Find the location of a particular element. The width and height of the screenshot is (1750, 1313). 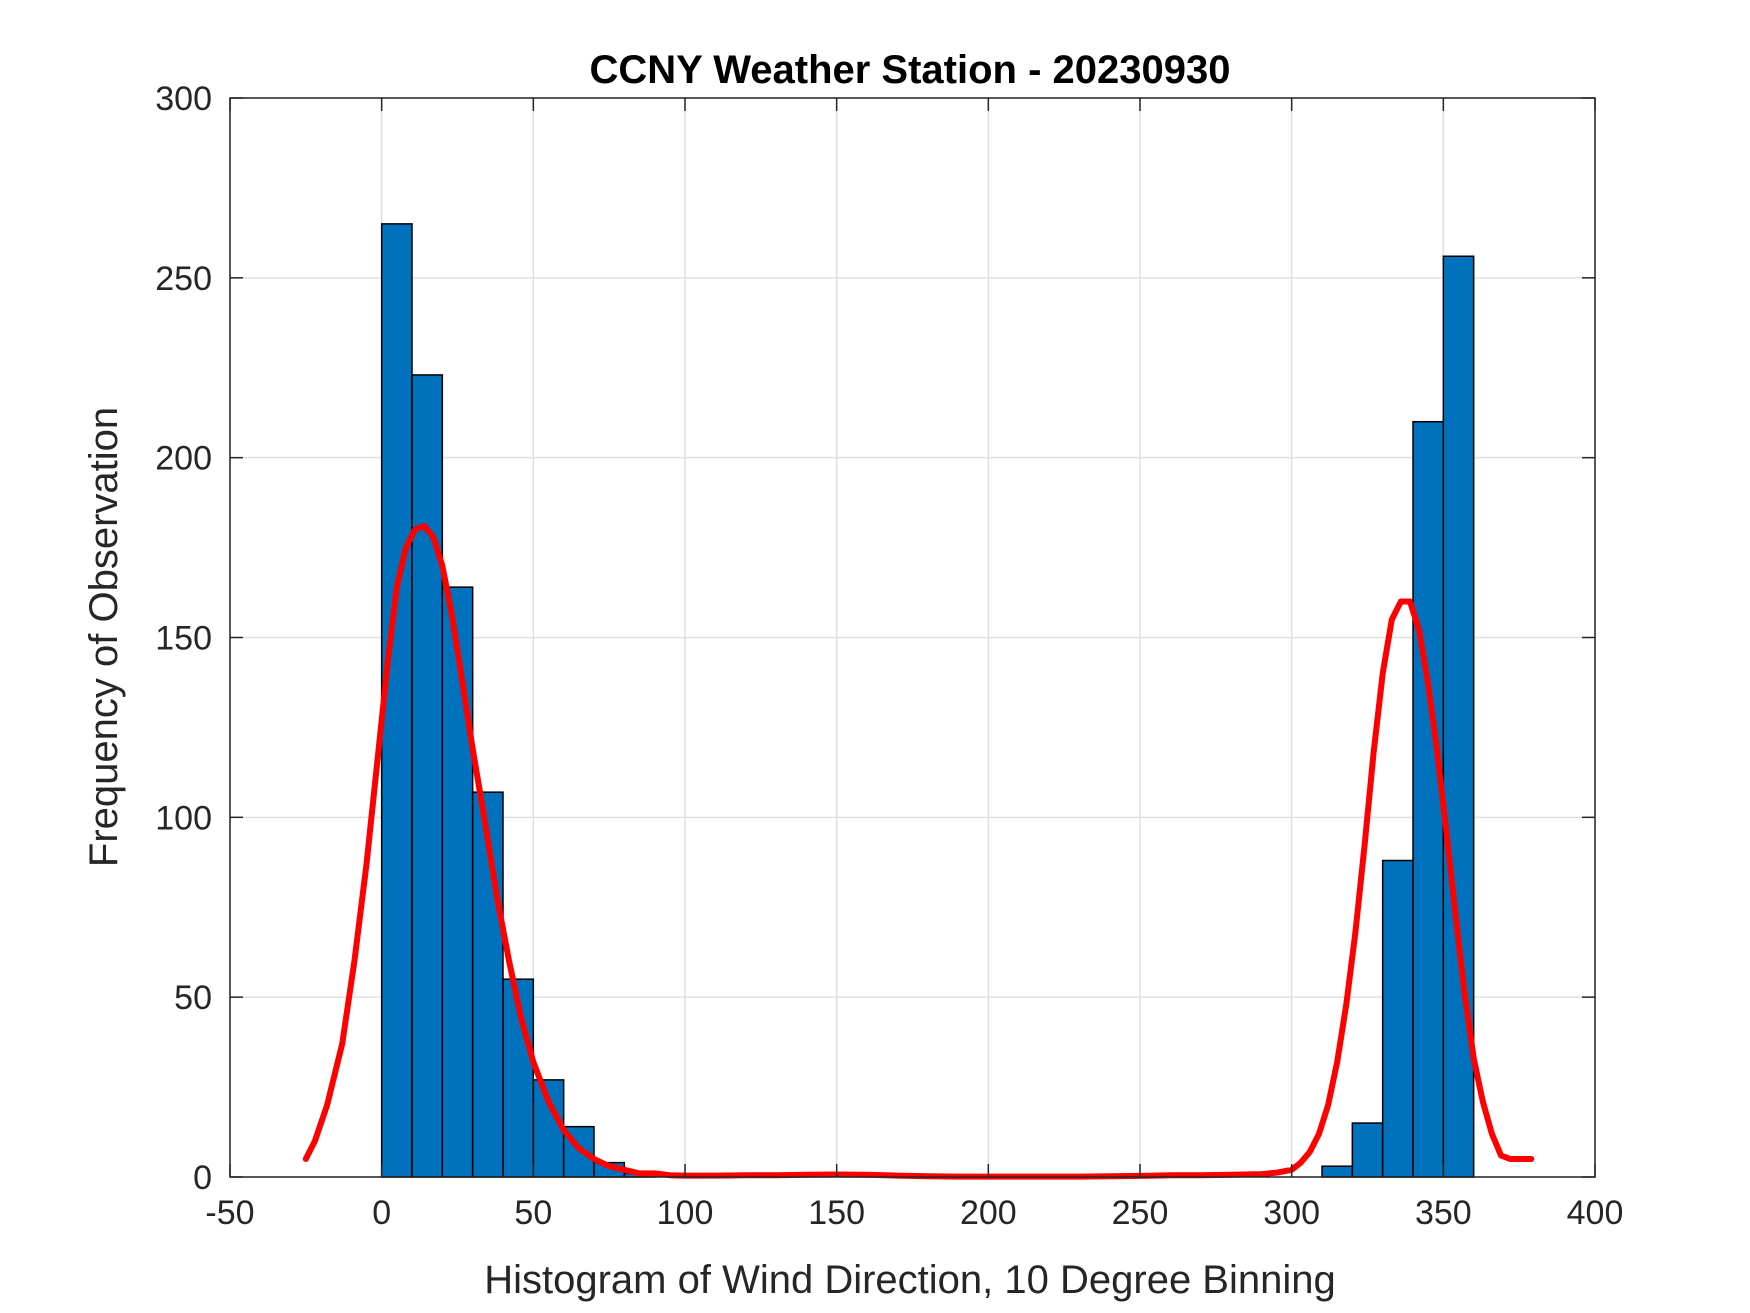

x-tick-label: 0 is located at coordinates (381, 1213).